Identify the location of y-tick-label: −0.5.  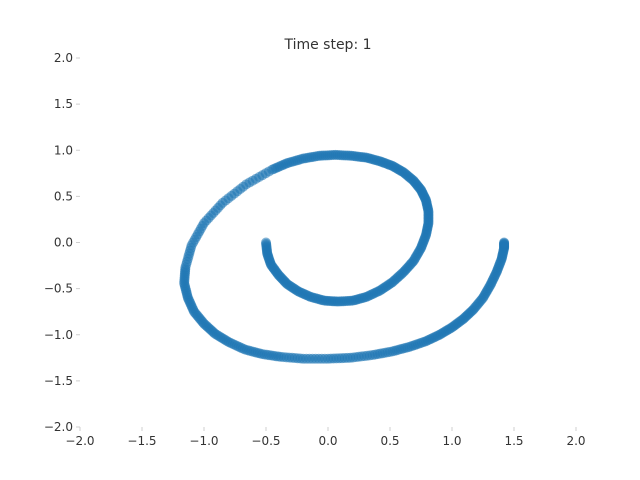
(58, 289).